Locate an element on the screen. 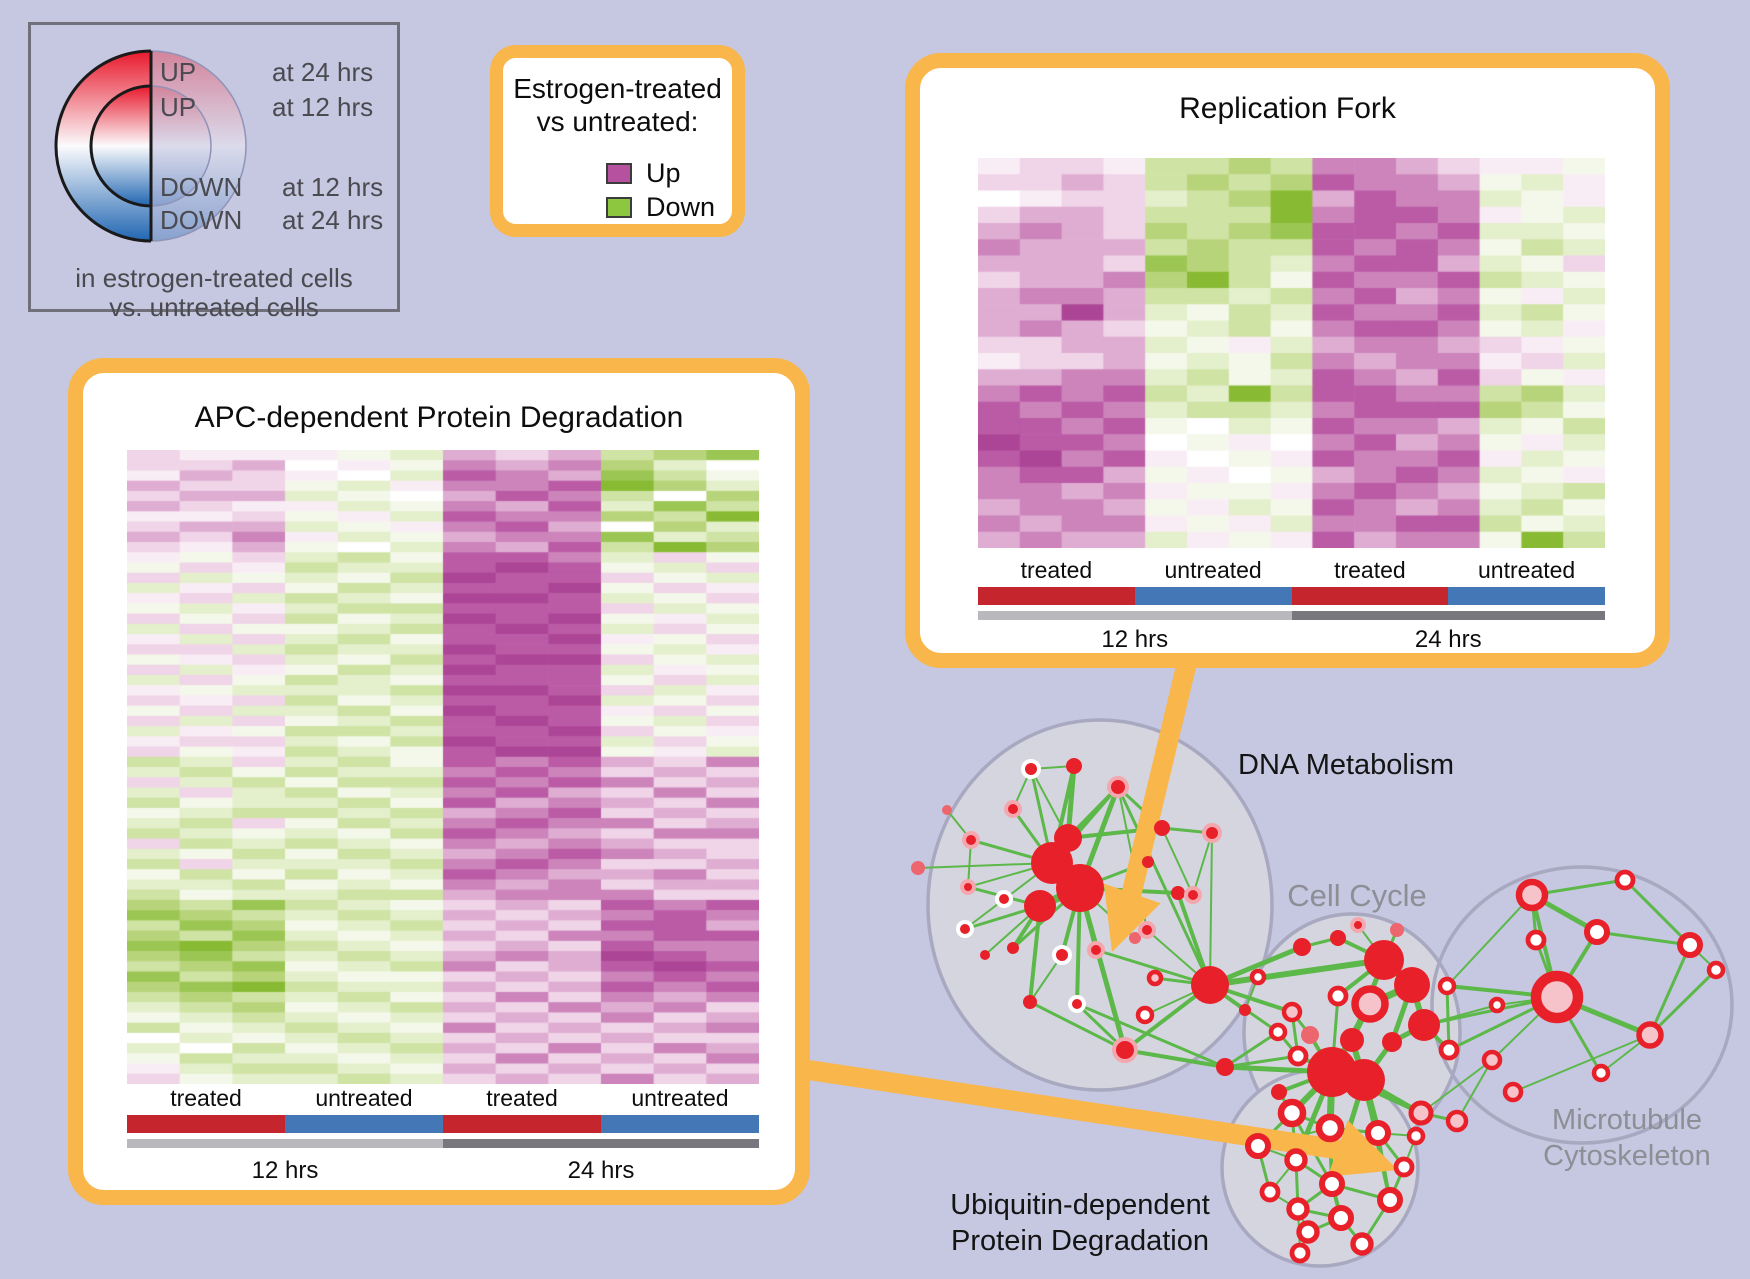 The width and height of the screenshot is (1750, 1279). down-color-swatch is located at coordinates (619, 207).